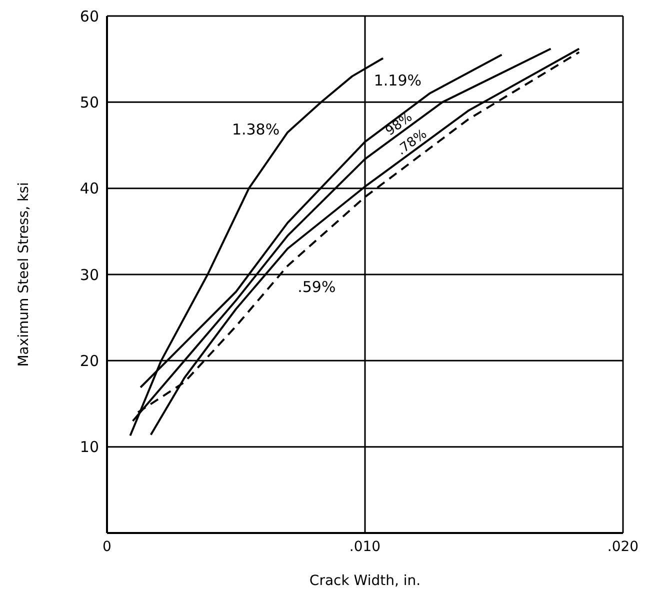  What do you see at coordinates (89, 447) in the screenshot?
I see `y-tick-label: 10` at bounding box center [89, 447].